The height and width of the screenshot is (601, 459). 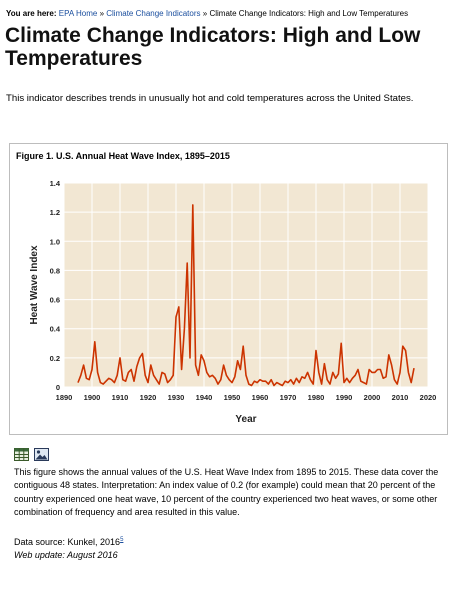 I want to click on x-tick-label: 1970, so click(x=288, y=397).